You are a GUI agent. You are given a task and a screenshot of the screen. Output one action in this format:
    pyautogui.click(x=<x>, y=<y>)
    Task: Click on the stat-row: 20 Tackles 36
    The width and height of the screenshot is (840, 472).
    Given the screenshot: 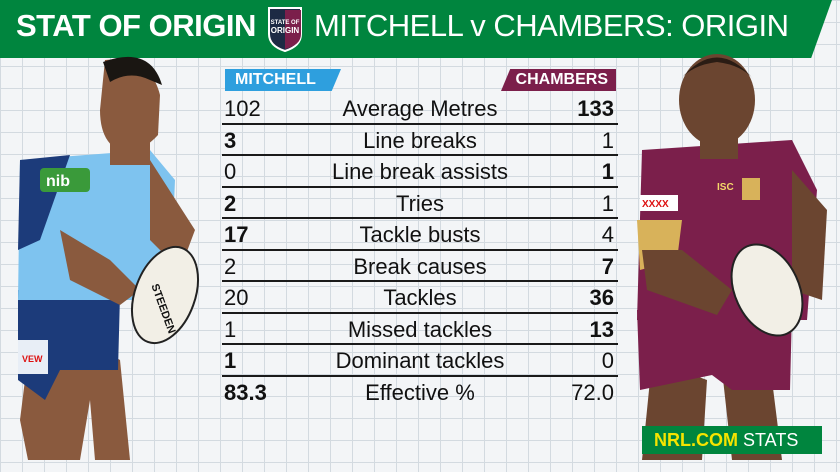 What is the action you would take?
    pyautogui.click(x=420, y=298)
    